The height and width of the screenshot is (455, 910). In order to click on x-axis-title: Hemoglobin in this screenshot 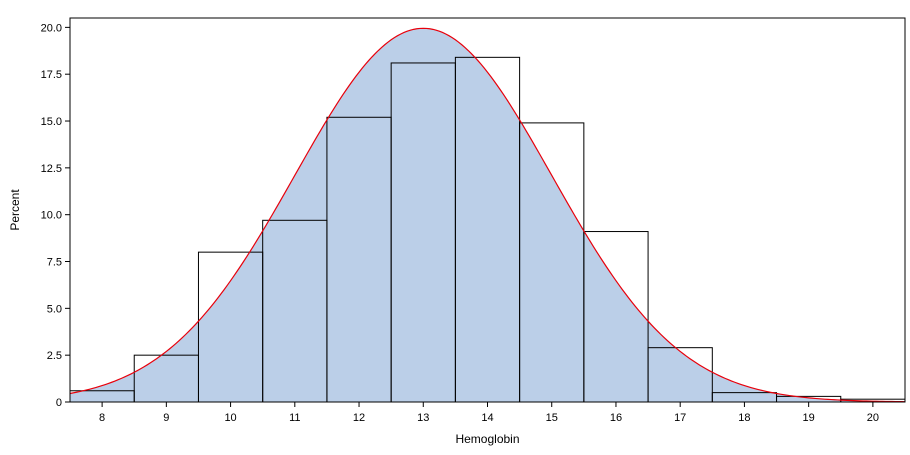, I will do `click(487, 439)`.